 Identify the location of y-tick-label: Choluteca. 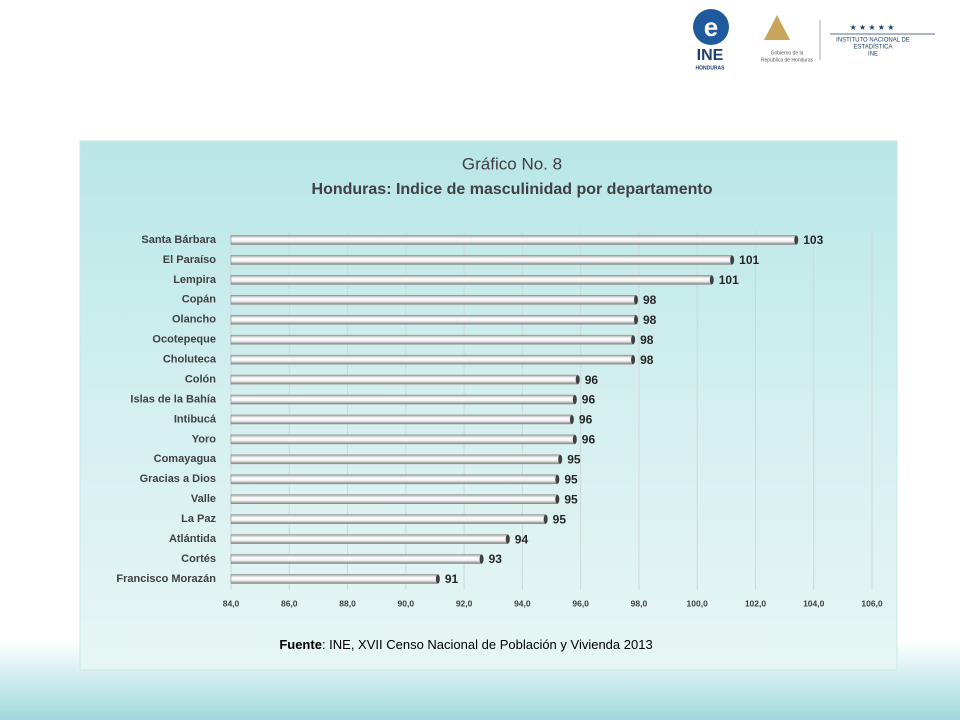
(190, 360).